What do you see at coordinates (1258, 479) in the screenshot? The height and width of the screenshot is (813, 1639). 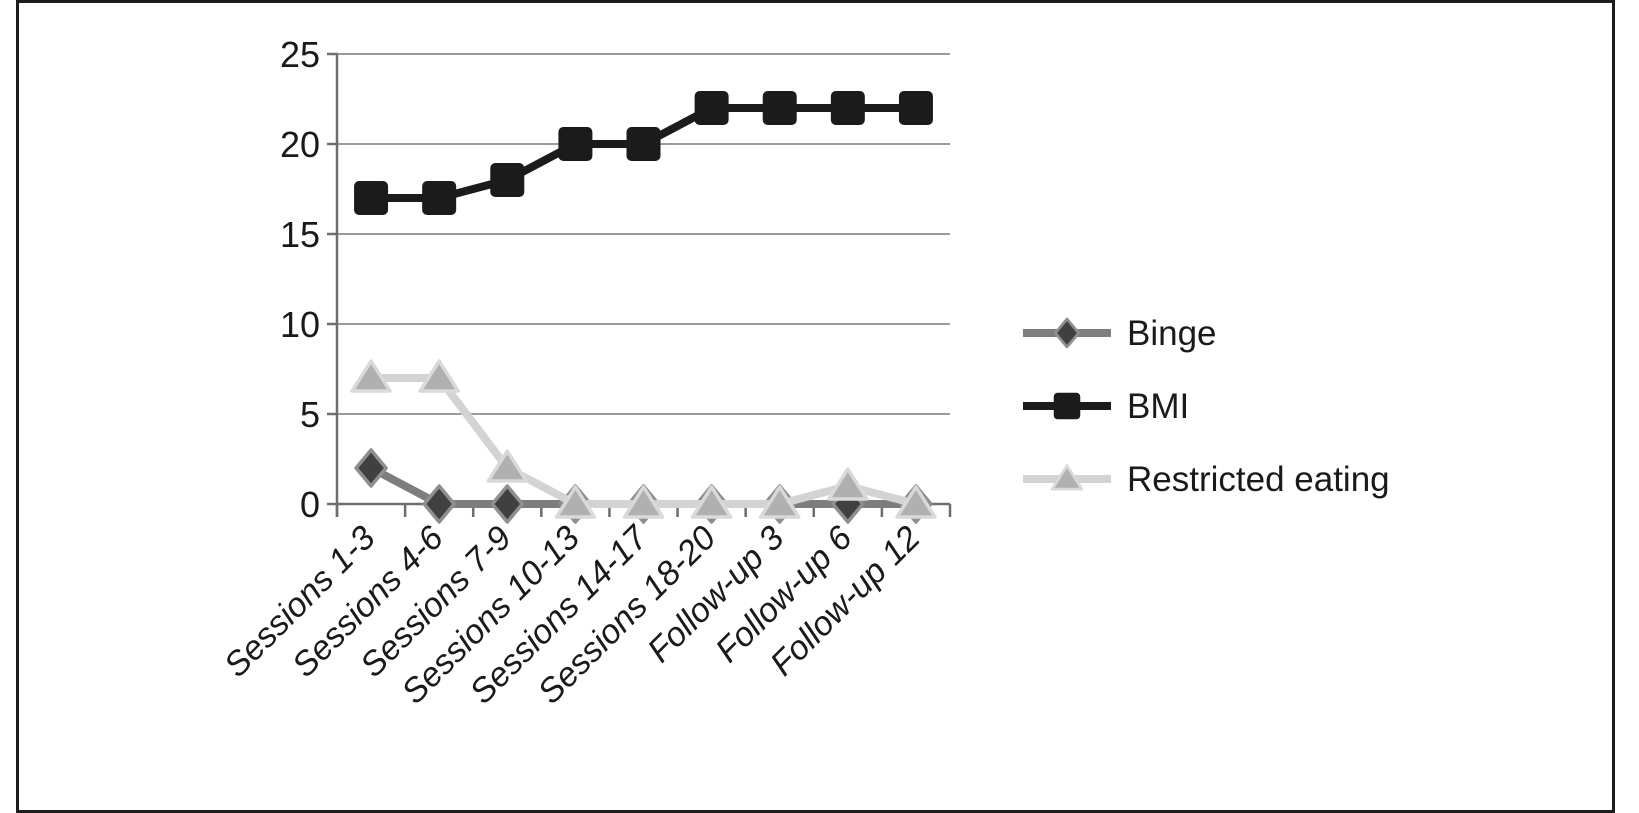 I see `legend-label: Restricted eating` at bounding box center [1258, 479].